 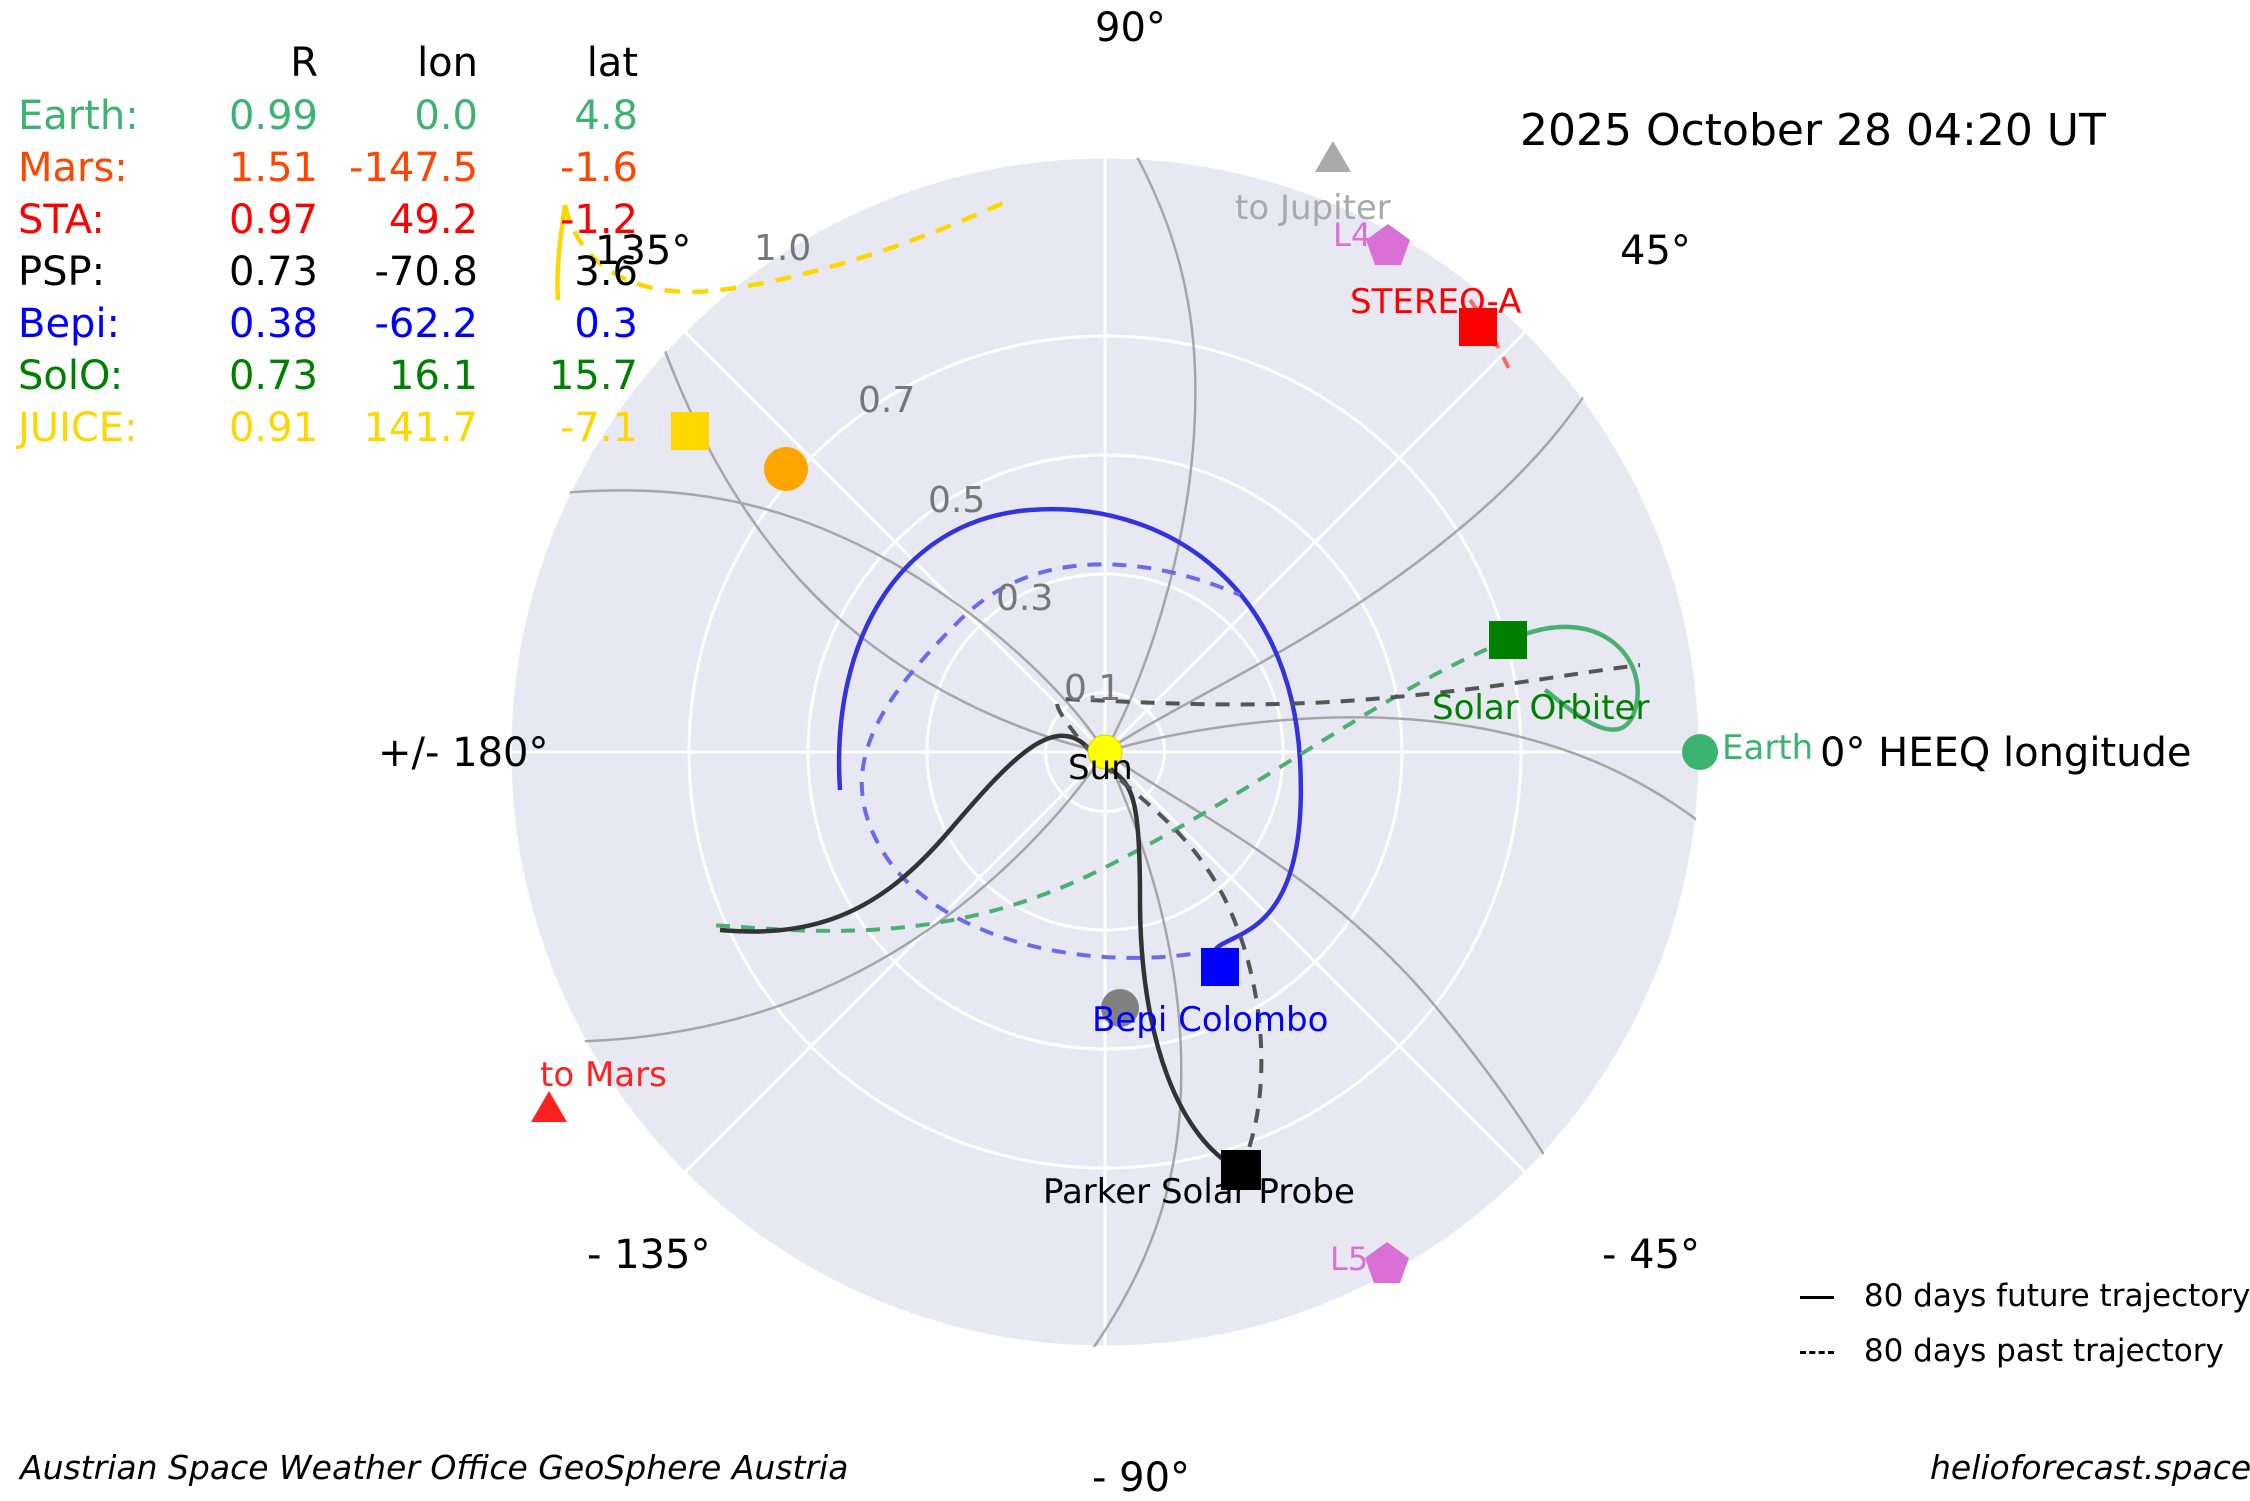 What do you see at coordinates (273, 376) in the screenshot?
I see `row-r-solo: 0.73` at bounding box center [273, 376].